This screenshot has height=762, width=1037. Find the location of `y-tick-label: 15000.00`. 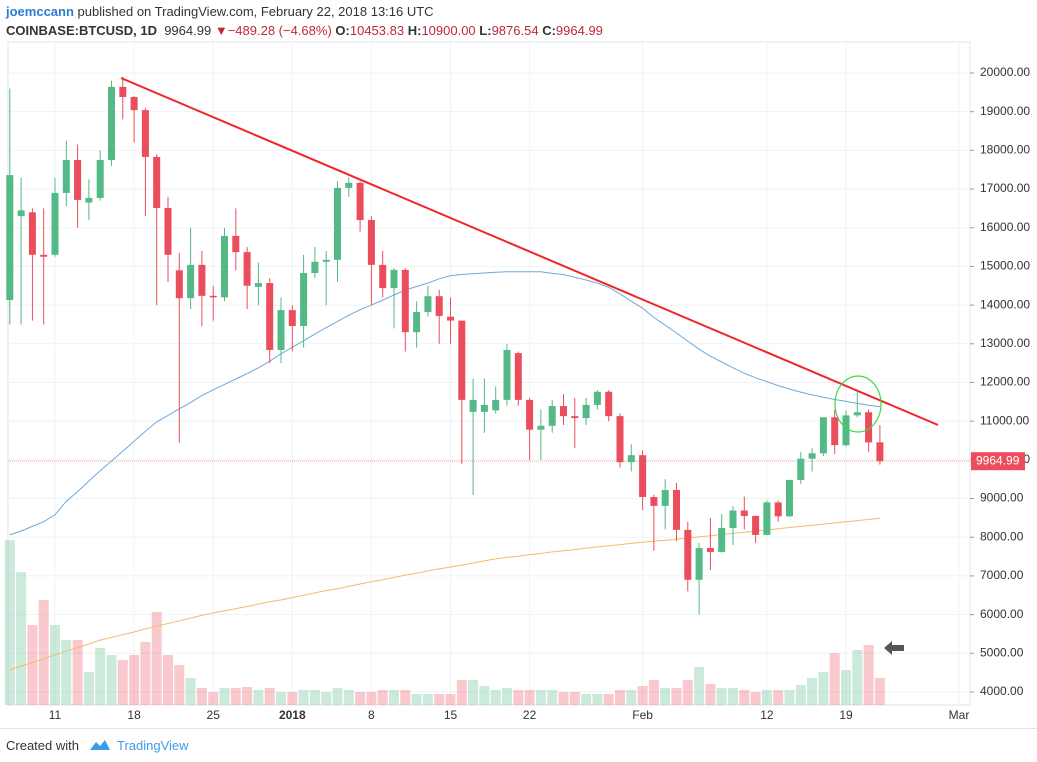

y-tick-label: 15000.00 is located at coordinates (1005, 266).